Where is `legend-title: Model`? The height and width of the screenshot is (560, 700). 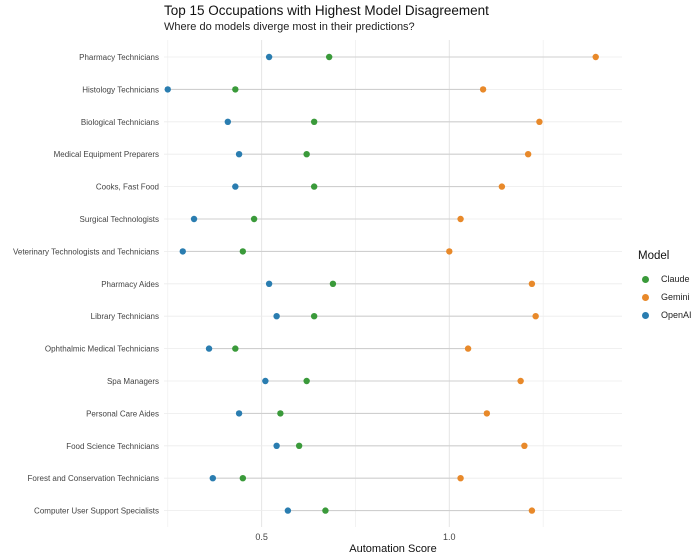
legend-title: Model is located at coordinates (654, 256).